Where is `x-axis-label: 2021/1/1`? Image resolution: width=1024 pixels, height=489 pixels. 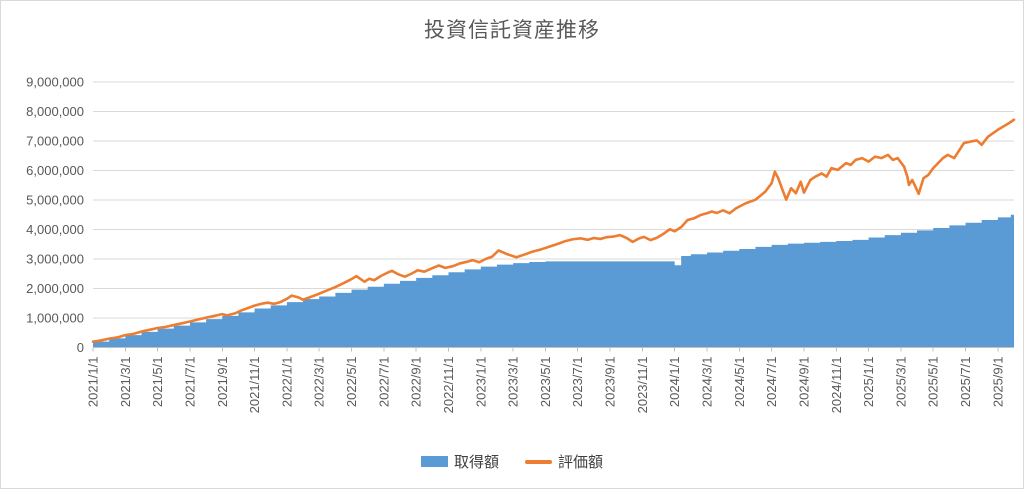 x-axis-label: 2021/1/1 is located at coordinates (93, 382).